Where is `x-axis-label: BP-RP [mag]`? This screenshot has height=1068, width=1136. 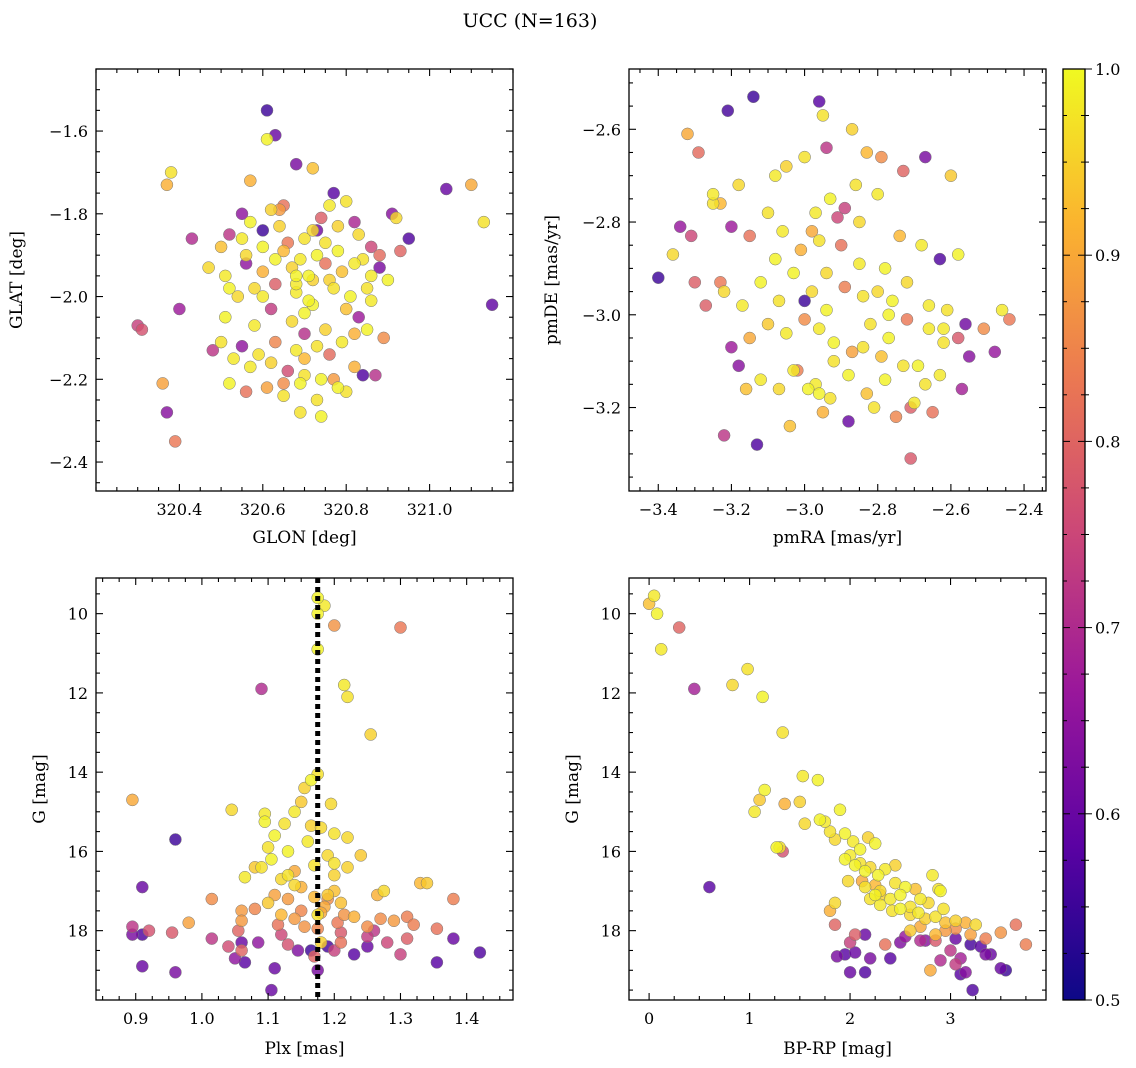 x-axis-label: BP-RP [mag] is located at coordinates (837, 1049).